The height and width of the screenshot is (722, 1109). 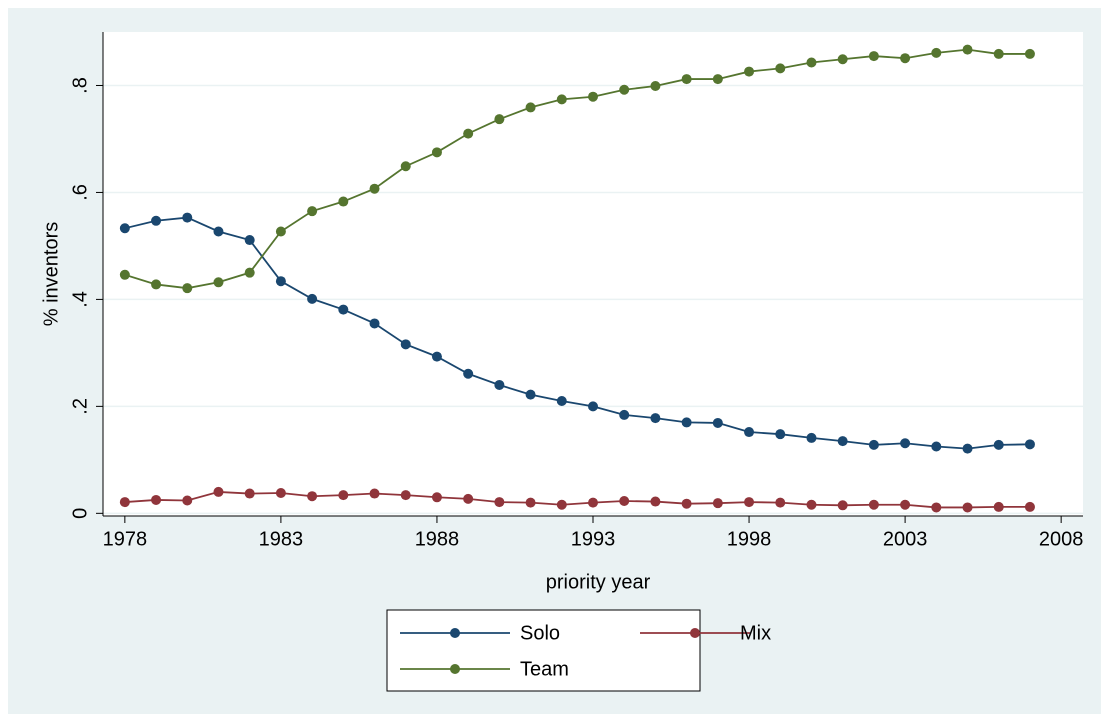 I want to click on y-tick-label: .2, so click(x=80, y=406).